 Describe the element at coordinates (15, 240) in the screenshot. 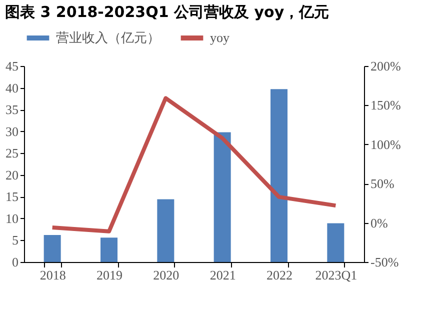

I see `y-tick-label: 5` at that location.